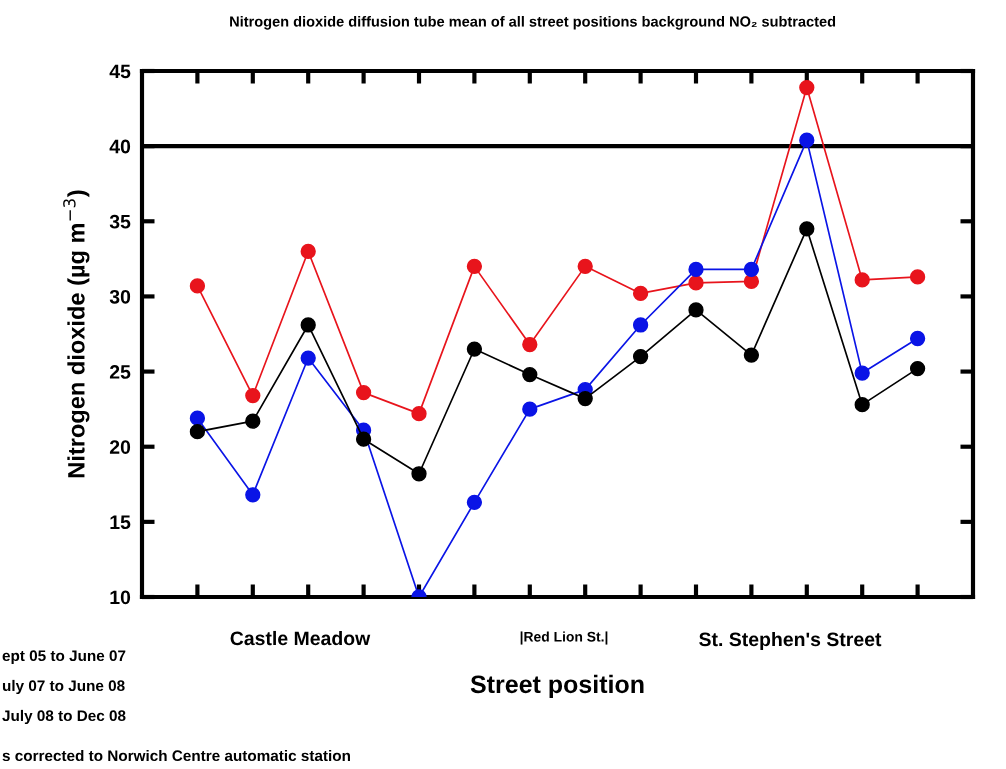 The width and height of the screenshot is (1006, 769). I want to click on text: |Red Lion St.|, so click(564, 638).